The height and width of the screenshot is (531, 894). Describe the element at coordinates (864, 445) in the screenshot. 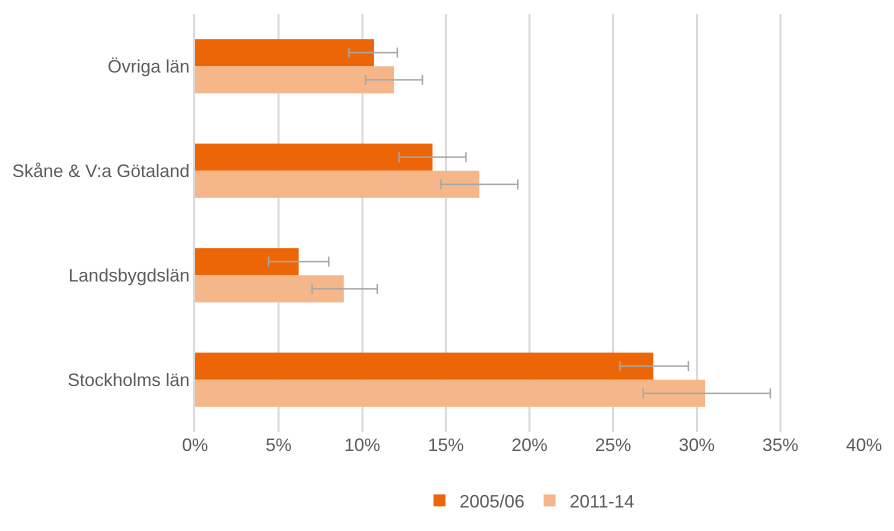

I see `x-tick-label: 40%` at that location.